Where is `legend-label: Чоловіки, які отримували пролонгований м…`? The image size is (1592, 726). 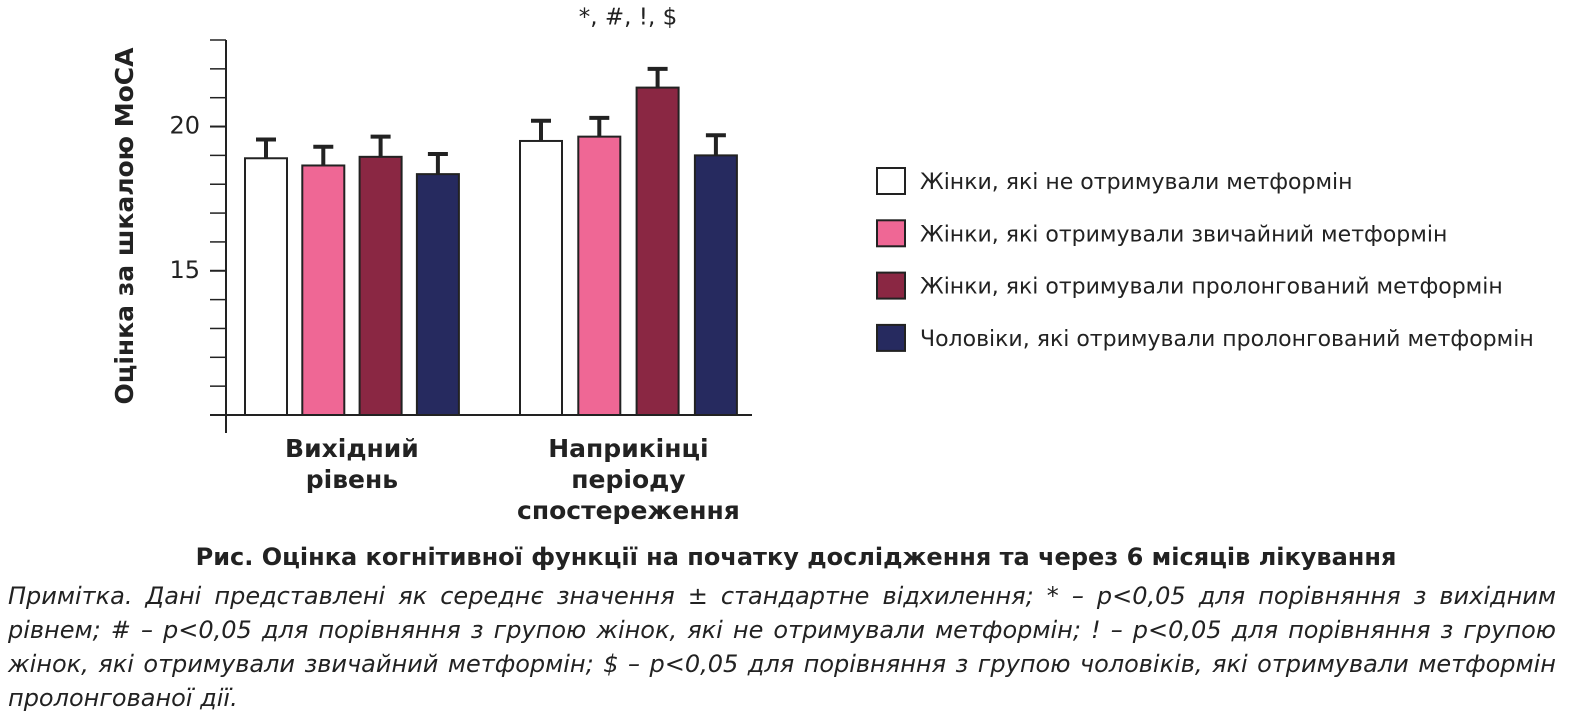 legend-label: Чоловіки, які отримували пролонгований м… is located at coordinates (1227, 339).